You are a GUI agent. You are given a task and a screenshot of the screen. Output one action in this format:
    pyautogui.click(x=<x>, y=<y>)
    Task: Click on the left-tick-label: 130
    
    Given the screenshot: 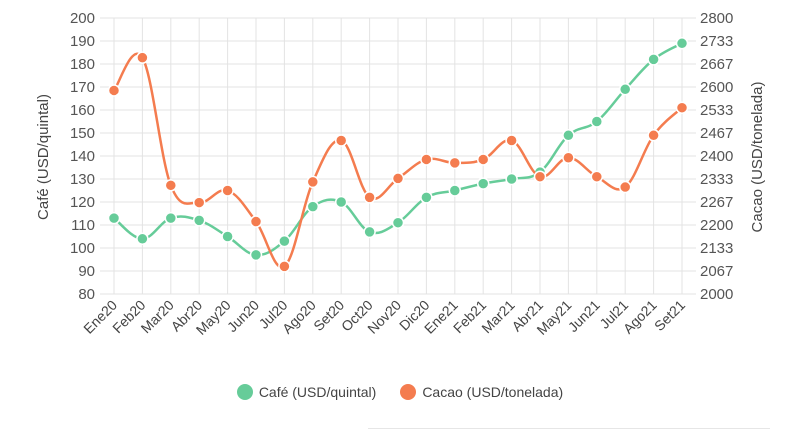 What is the action you would take?
    pyautogui.click(x=82, y=179)
    